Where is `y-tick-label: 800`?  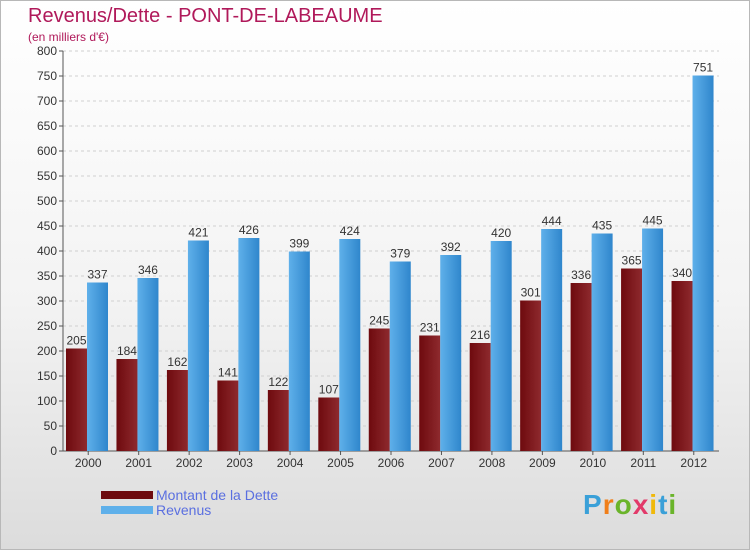
y-tick-label: 800 is located at coordinates (47, 51).